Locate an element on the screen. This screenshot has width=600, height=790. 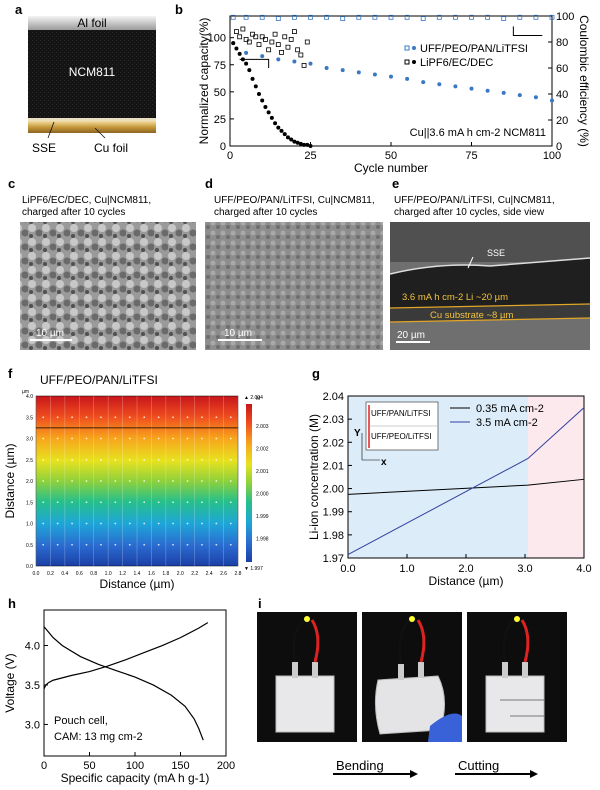
cu-foil-label: Cu foil is located at coordinates (111, 148).